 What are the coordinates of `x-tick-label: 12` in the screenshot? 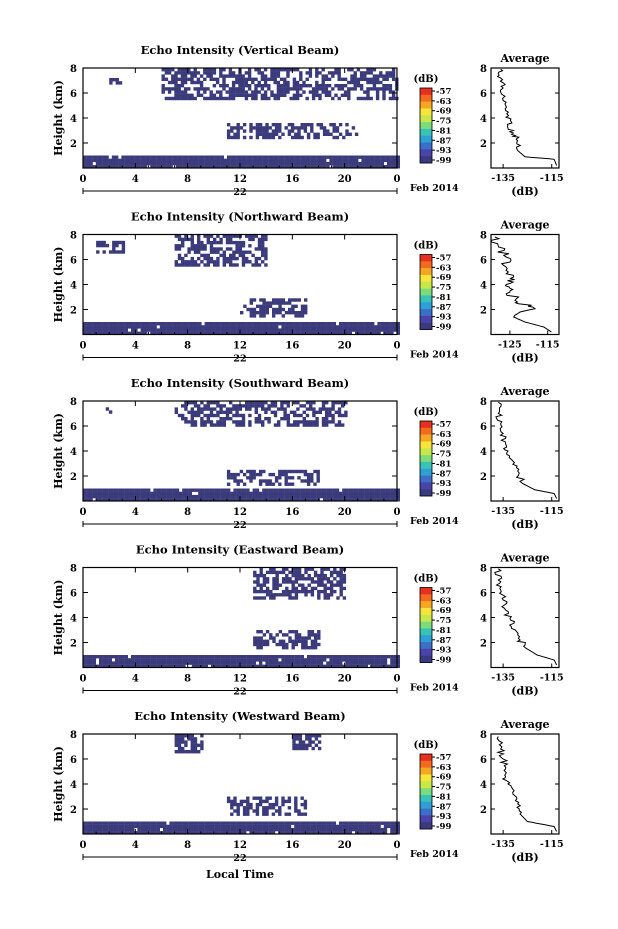 It's located at (240, 845).